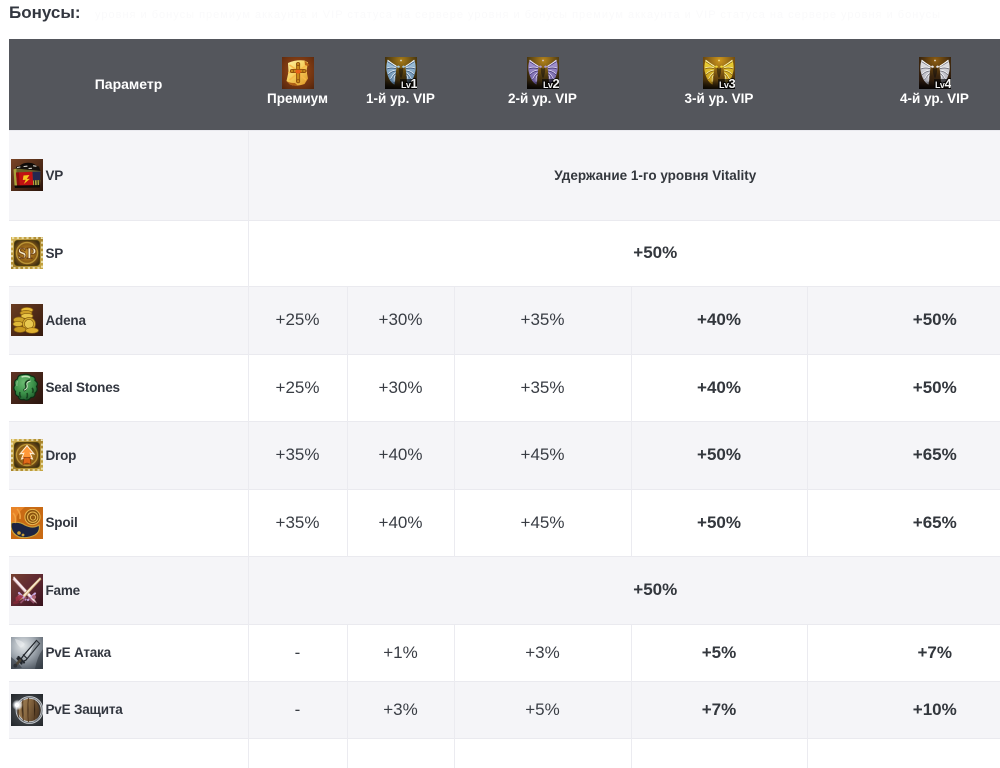 This screenshot has width=1000, height=768. What do you see at coordinates (408, 82) in the screenshot?
I see `svg-text: Lv1` at bounding box center [408, 82].